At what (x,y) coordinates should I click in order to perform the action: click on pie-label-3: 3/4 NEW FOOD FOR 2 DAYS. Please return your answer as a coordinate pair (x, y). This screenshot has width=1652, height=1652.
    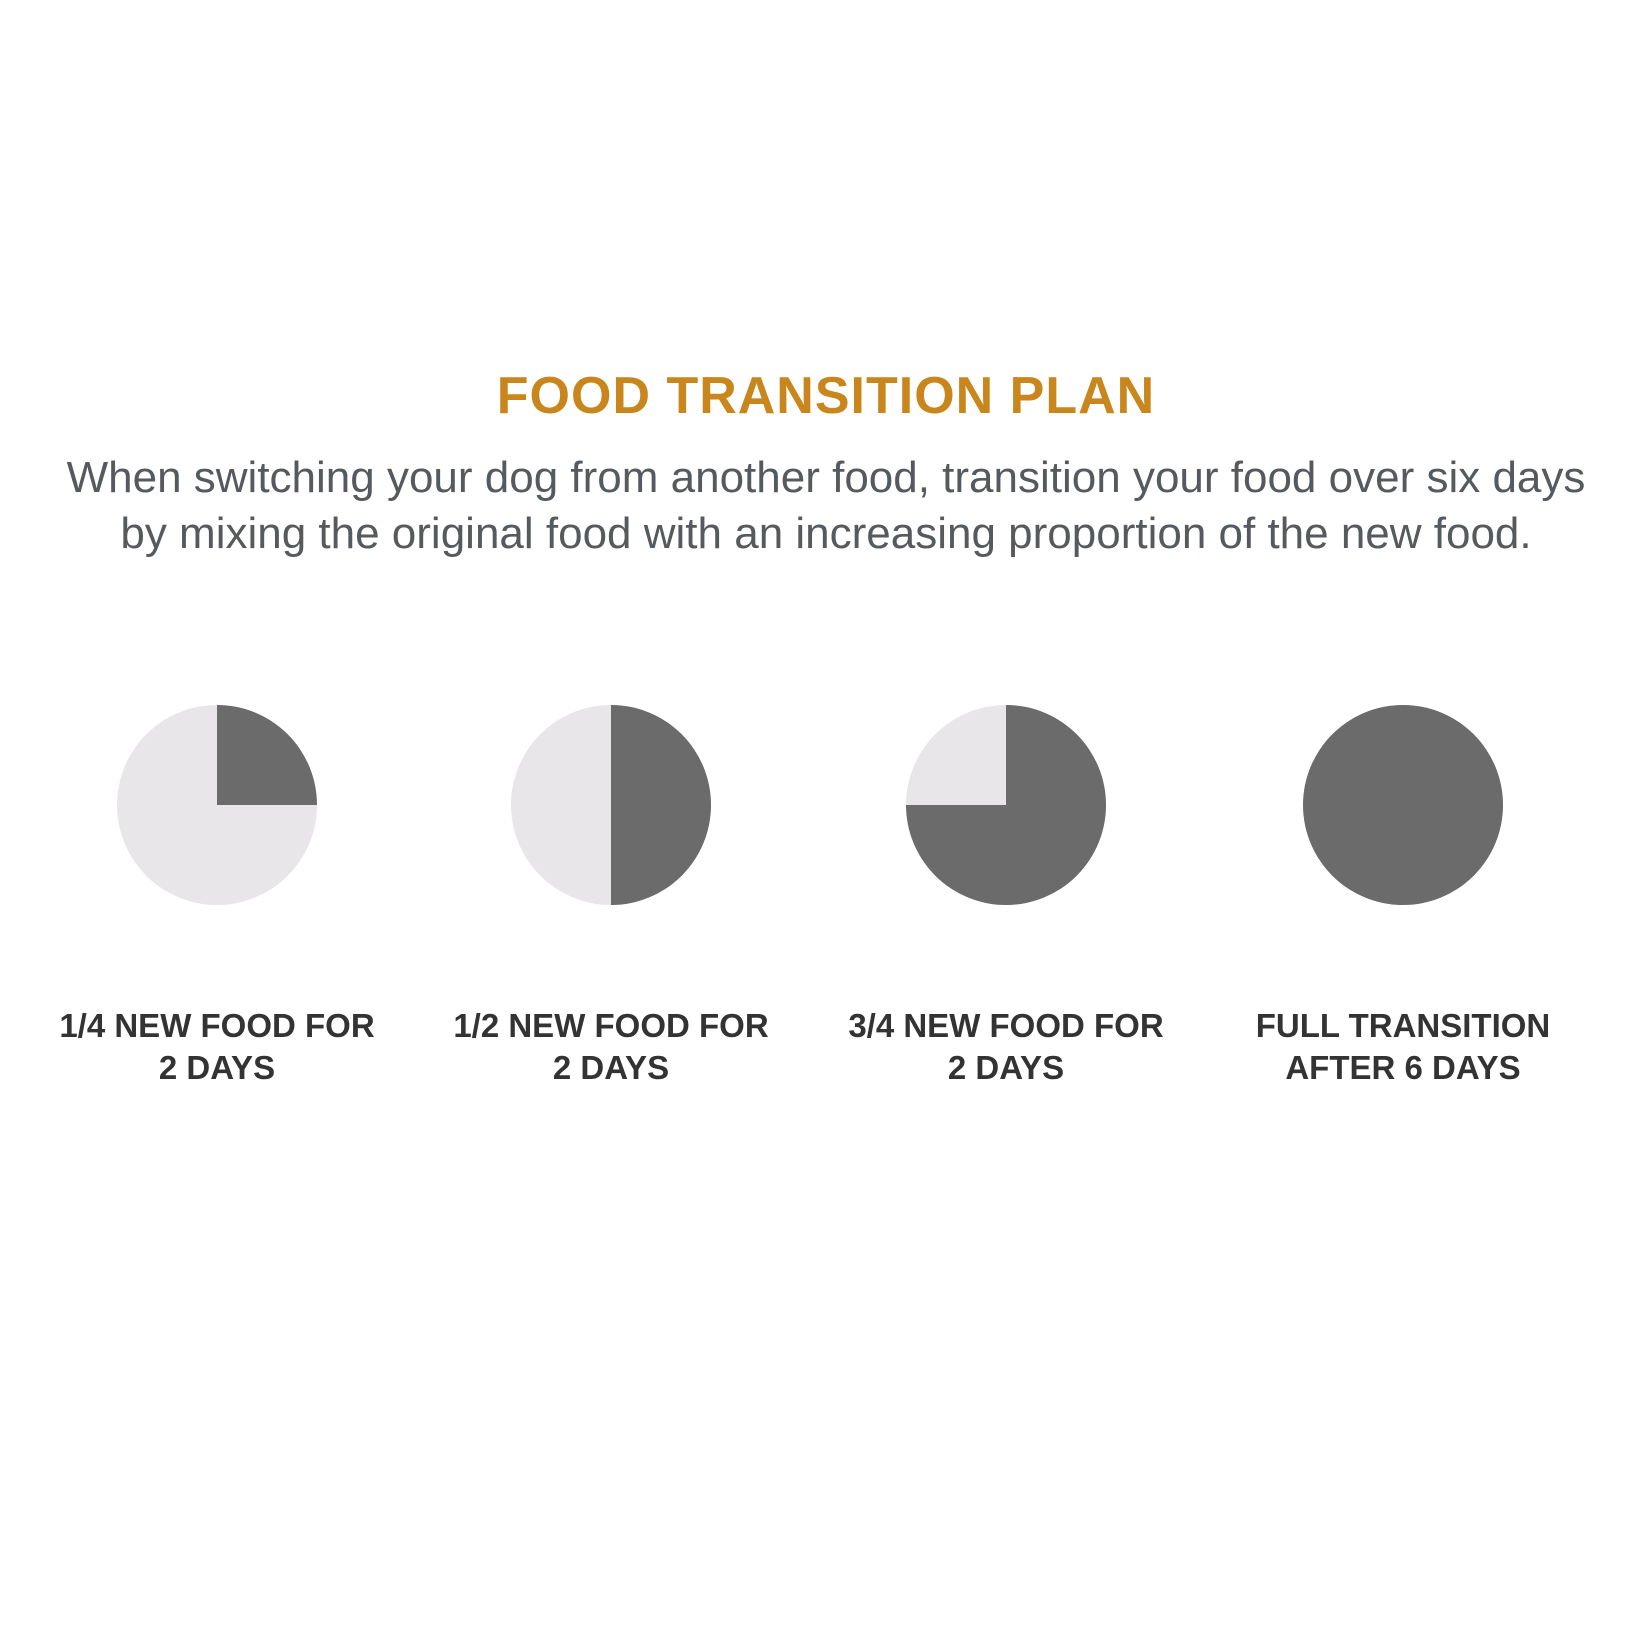
    Looking at the image, I should click on (1006, 1046).